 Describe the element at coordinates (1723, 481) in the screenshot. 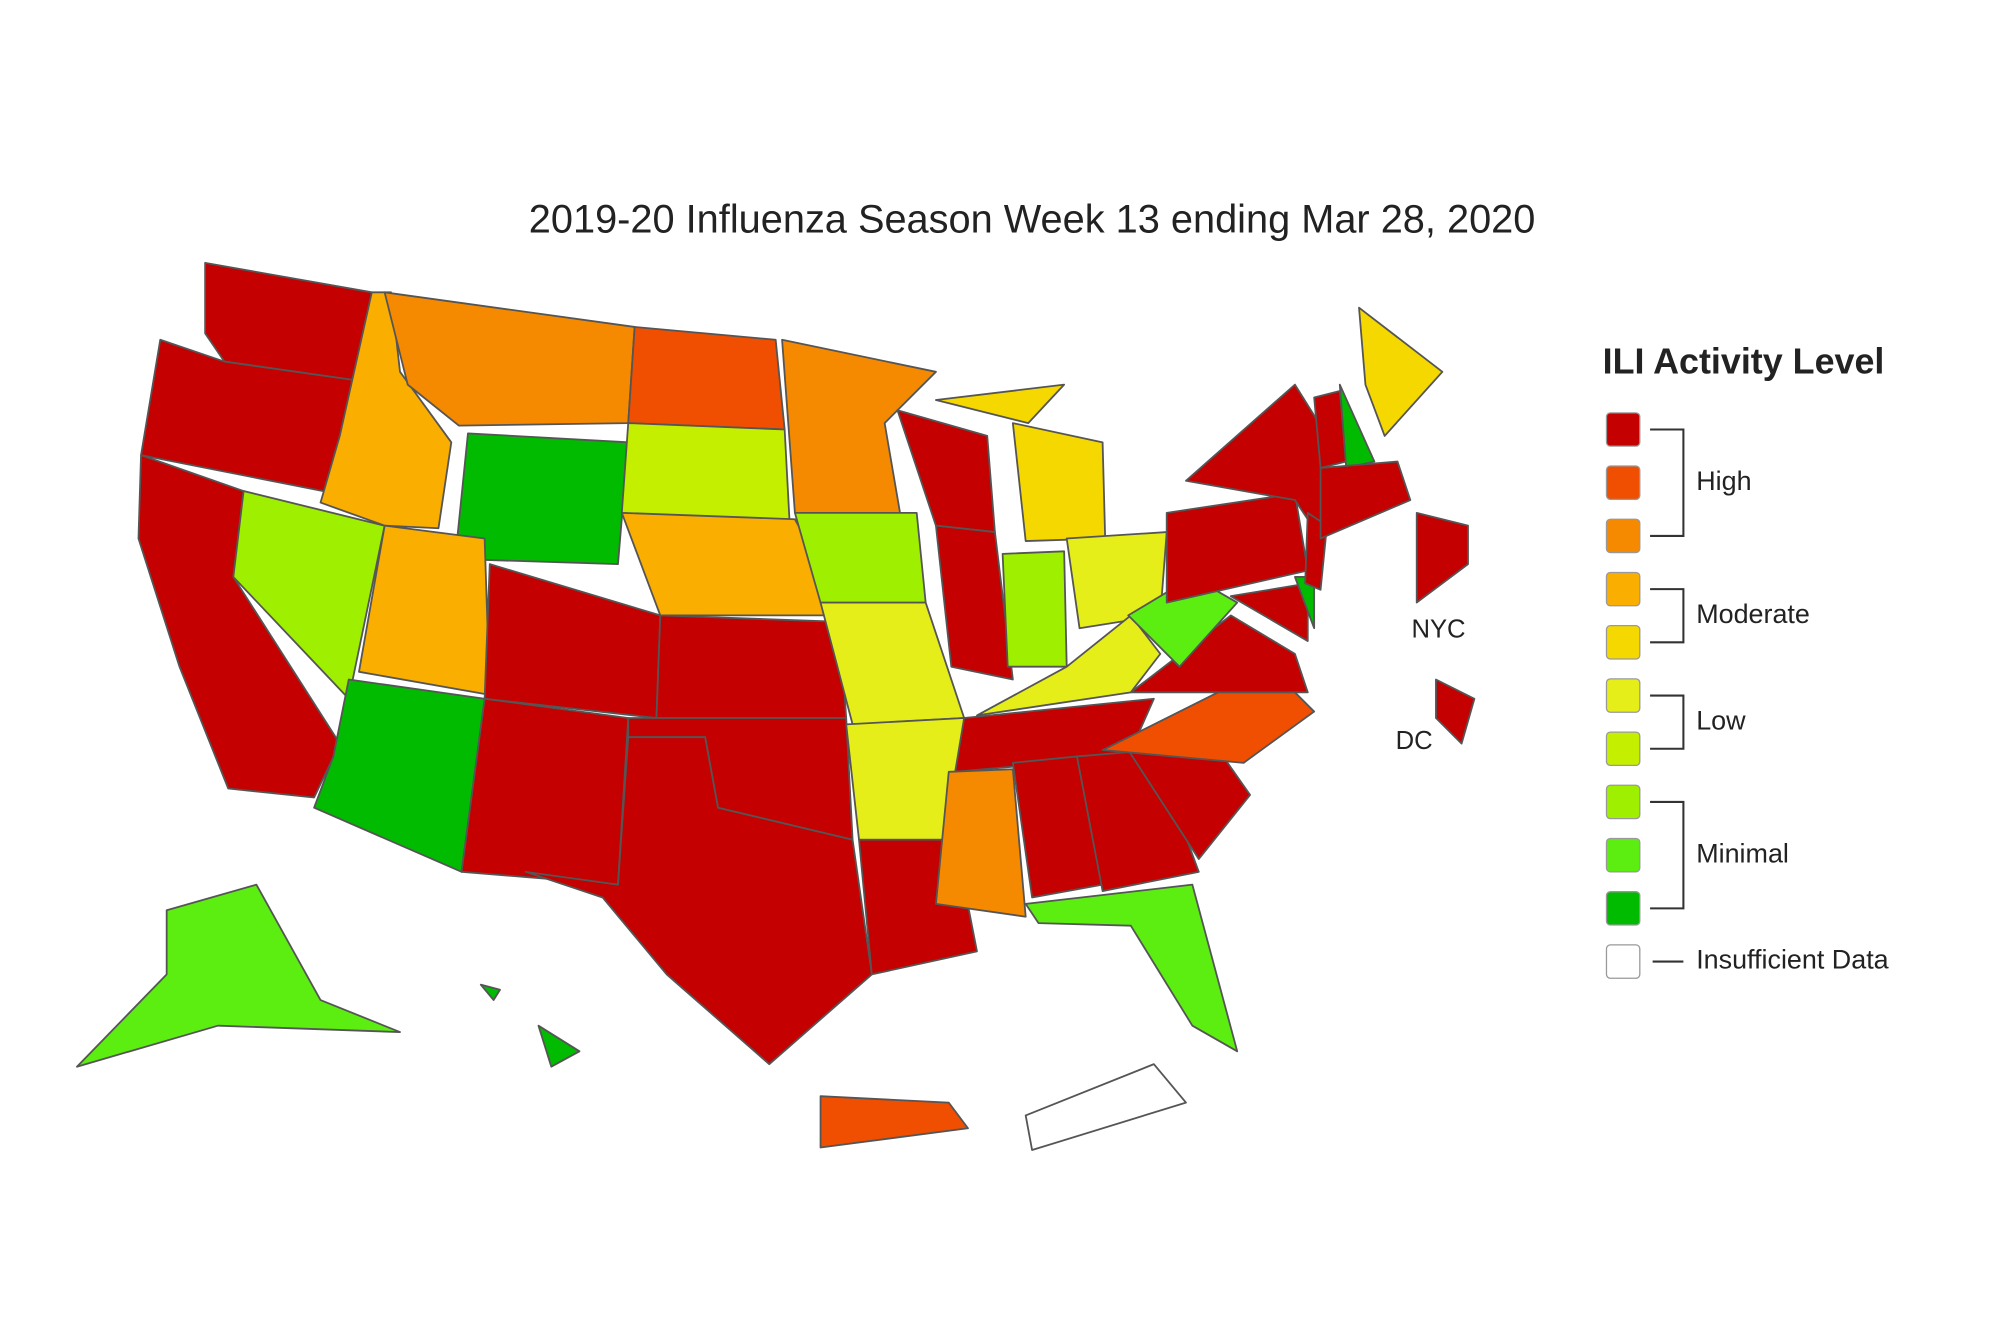

I see `legend-group-label: High` at that location.